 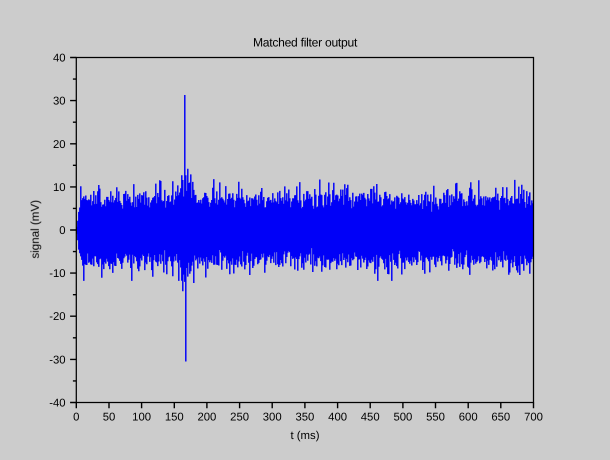 What do you see at coordinates (141, 417) in the screenshot?
I see `svg-text: 100` at bounding box center [141, 417].